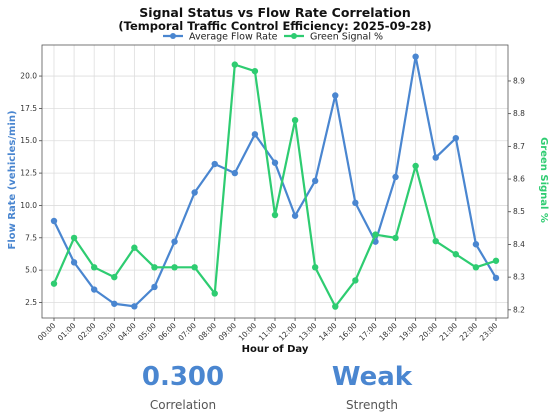  I want to click on y-right-tick-label: 8.5, so click(519, 211).